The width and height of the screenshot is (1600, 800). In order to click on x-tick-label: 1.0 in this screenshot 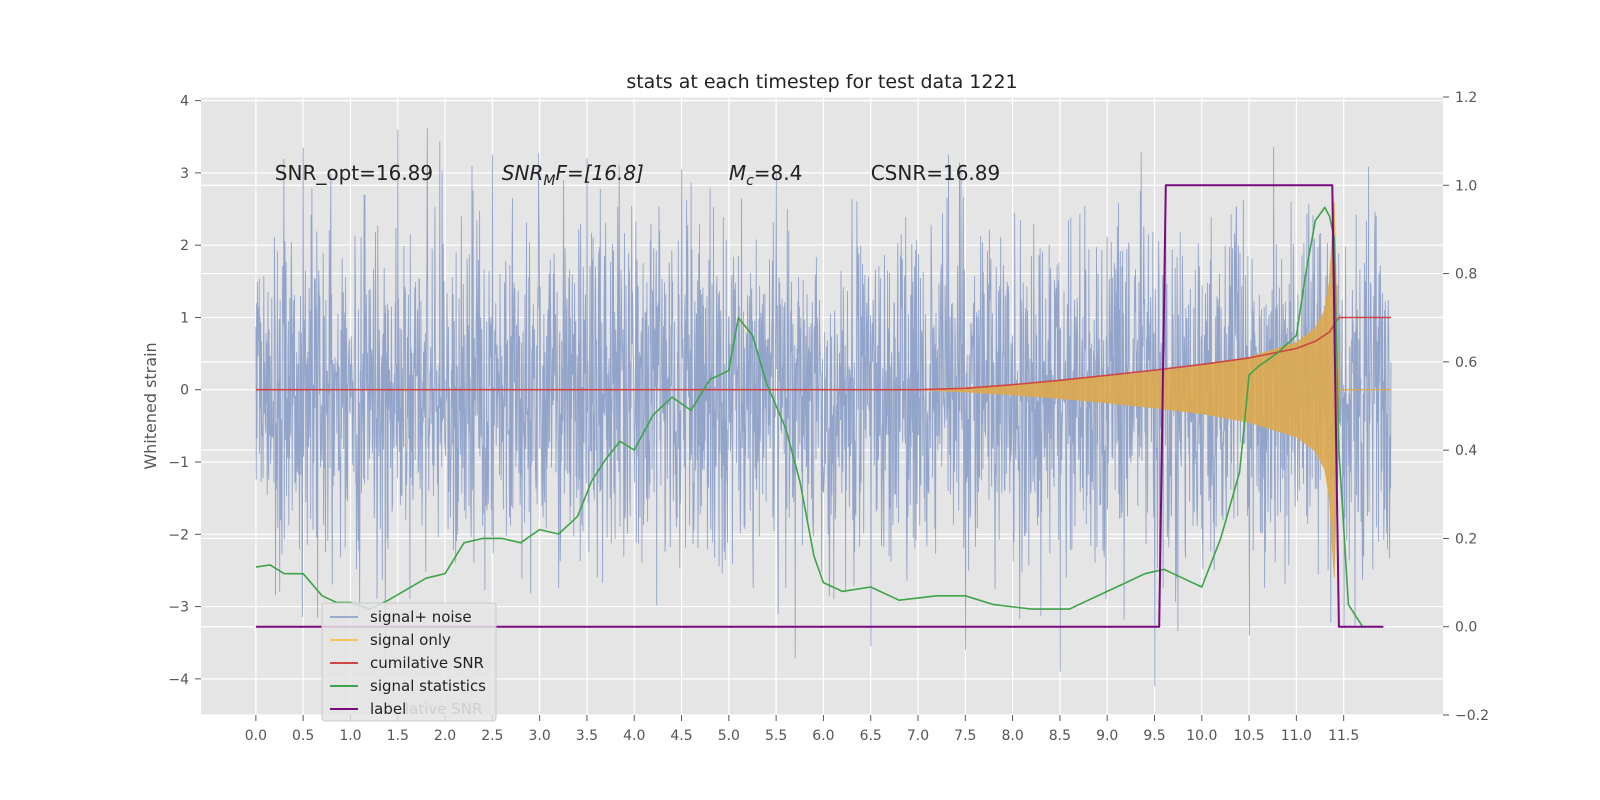, I will do `click(350, 736)`.